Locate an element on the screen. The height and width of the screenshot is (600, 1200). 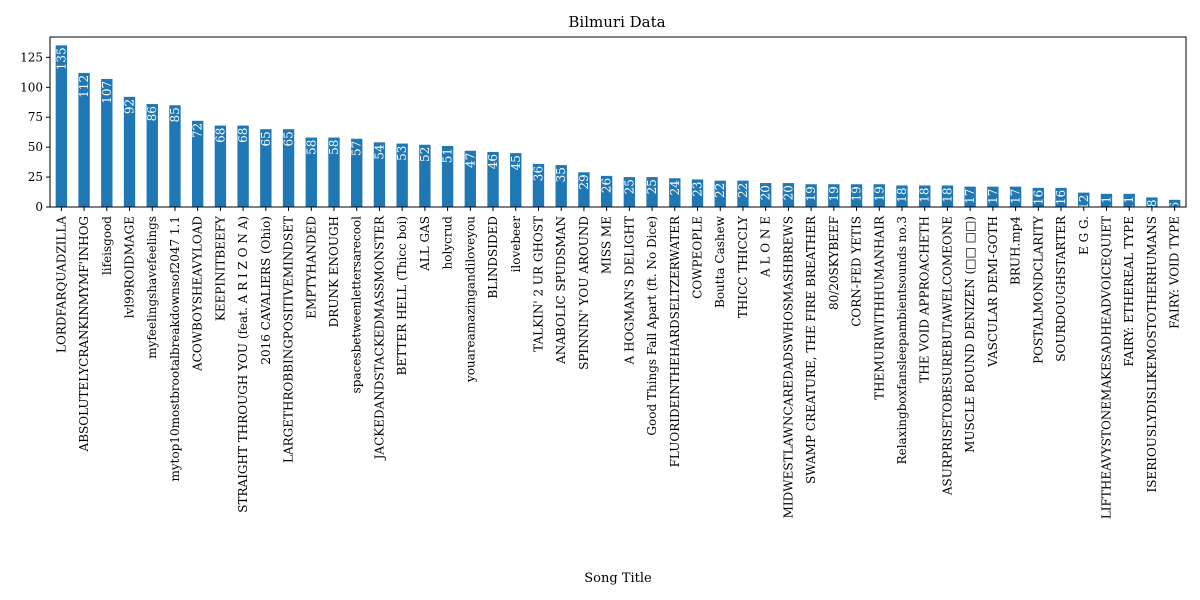
data-label: 23 is located at coordinates (698, 188).